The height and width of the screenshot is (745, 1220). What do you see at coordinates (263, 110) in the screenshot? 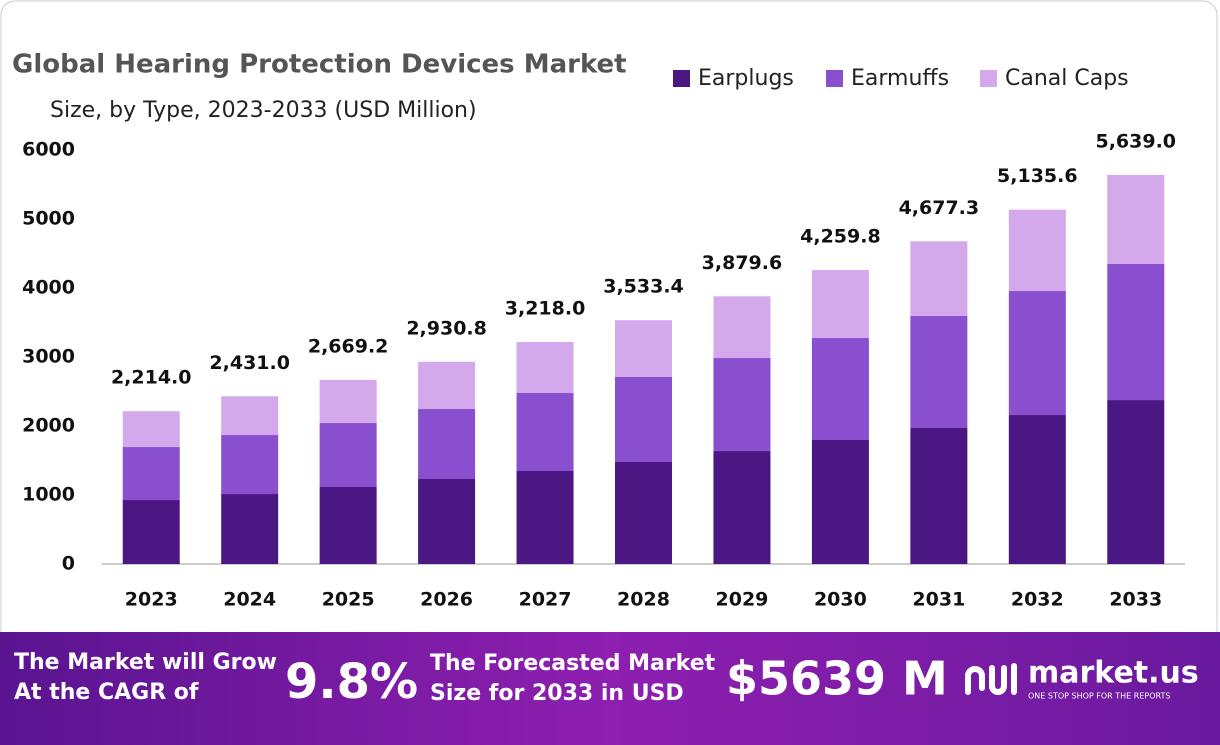
I see `chart-subtitle: Size, by Type, 2023-2033 (USD Million)` at bounding box center [263, 110].